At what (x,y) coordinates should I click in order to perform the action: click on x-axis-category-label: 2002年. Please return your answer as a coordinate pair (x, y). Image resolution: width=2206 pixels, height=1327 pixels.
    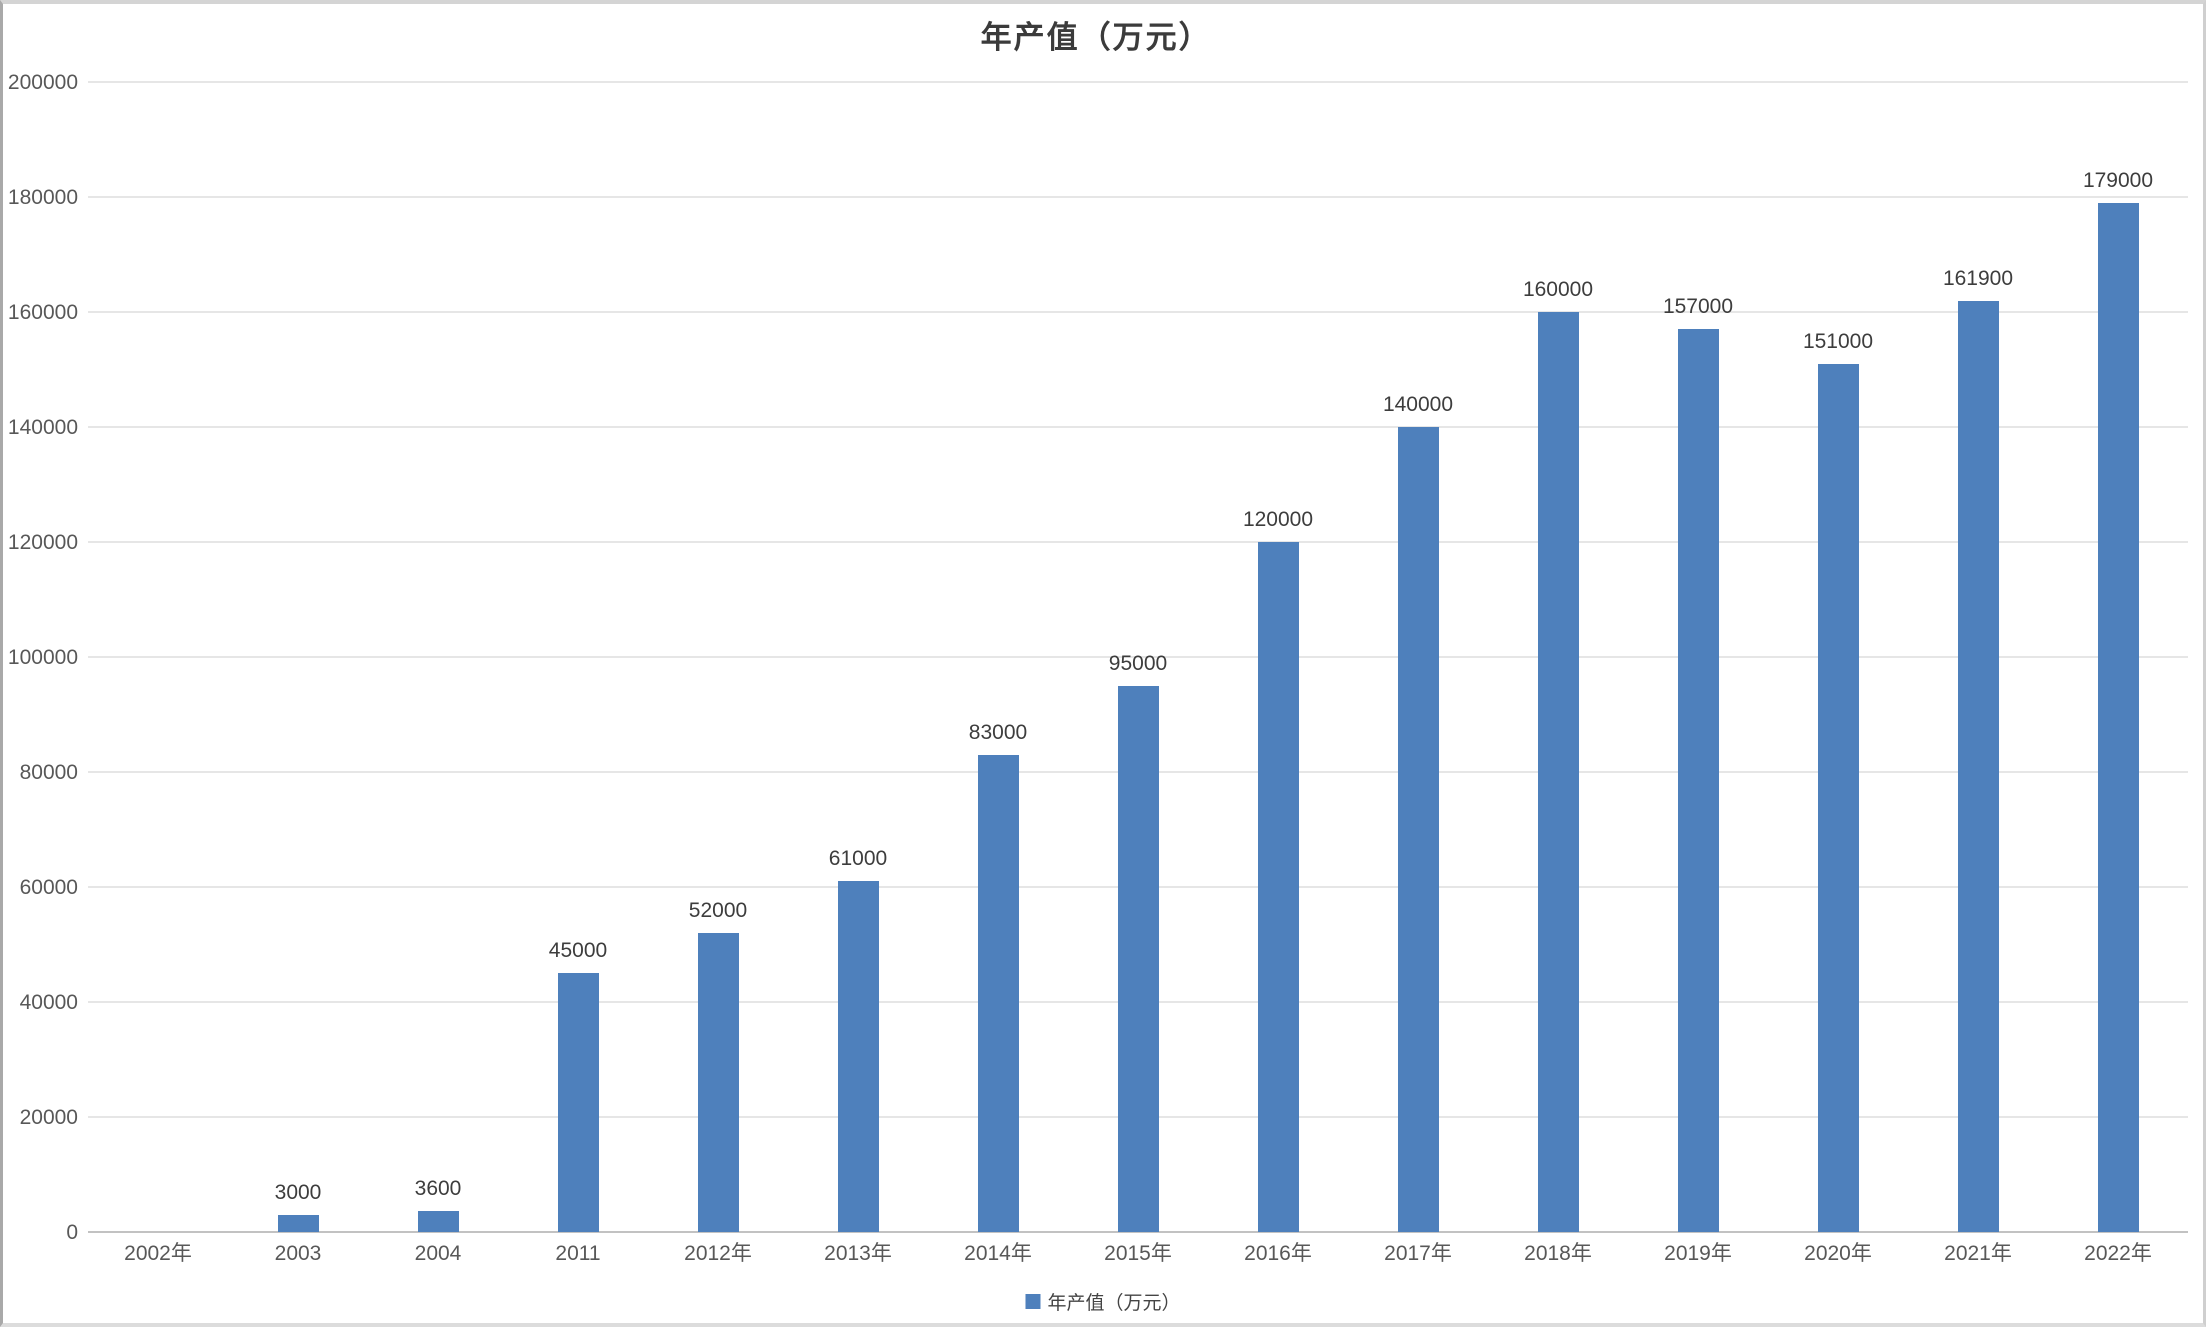
    Looking at the image, I should click on (158, 1253).